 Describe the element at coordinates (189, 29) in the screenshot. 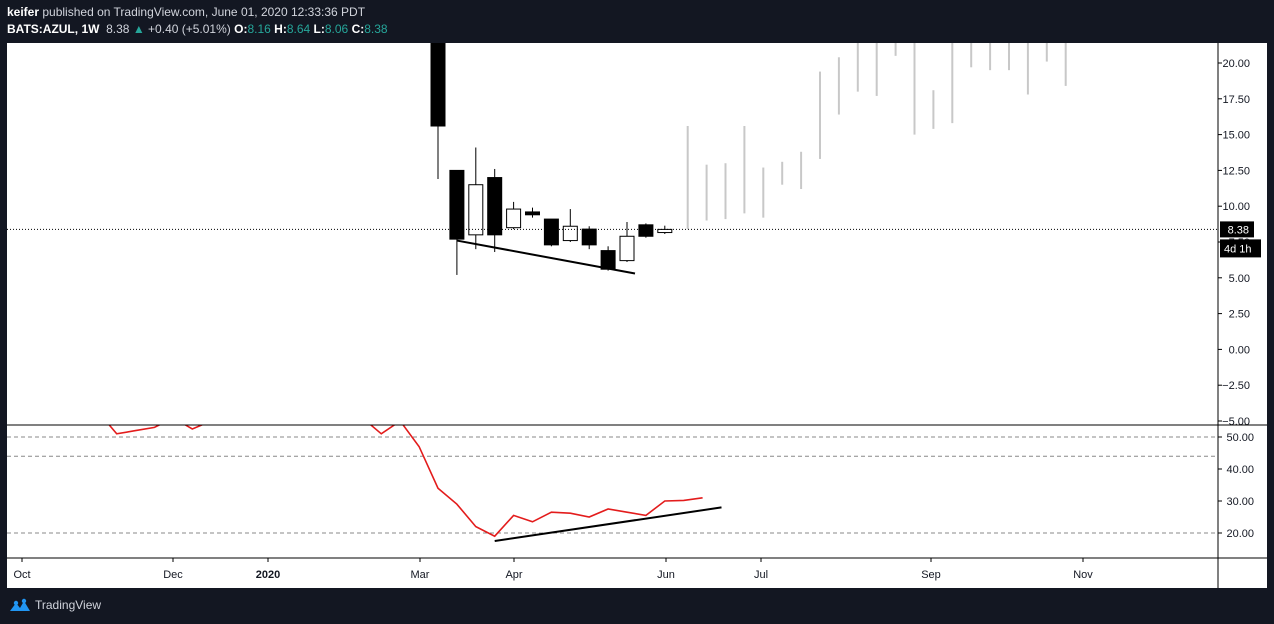

I see `price-change: +0.40 (+5.01%)` at that location.